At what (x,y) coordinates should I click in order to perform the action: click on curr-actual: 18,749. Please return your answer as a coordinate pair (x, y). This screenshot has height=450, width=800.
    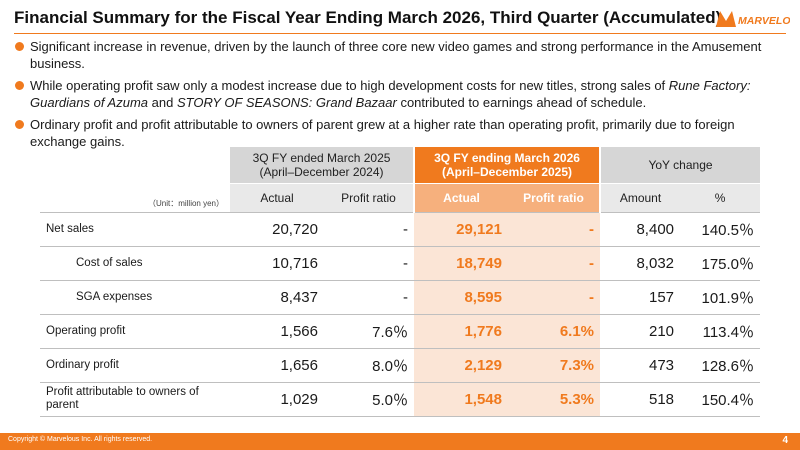
    Looking at the image, I should click on (461, 263).